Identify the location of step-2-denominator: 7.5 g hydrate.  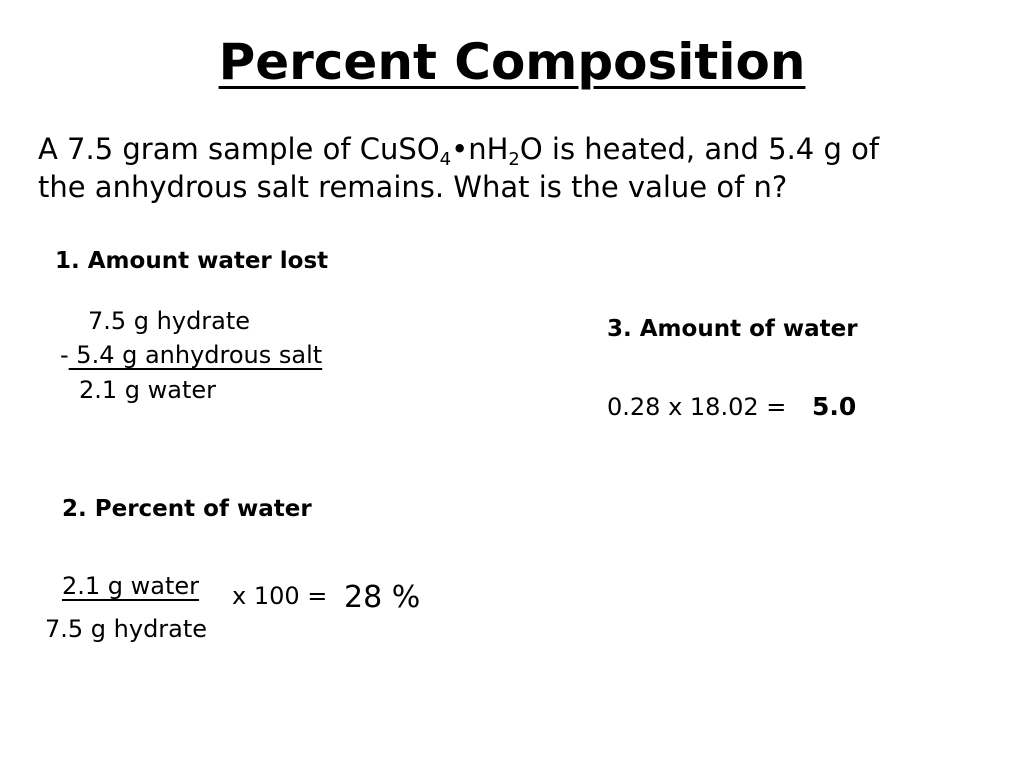
(126, 629).